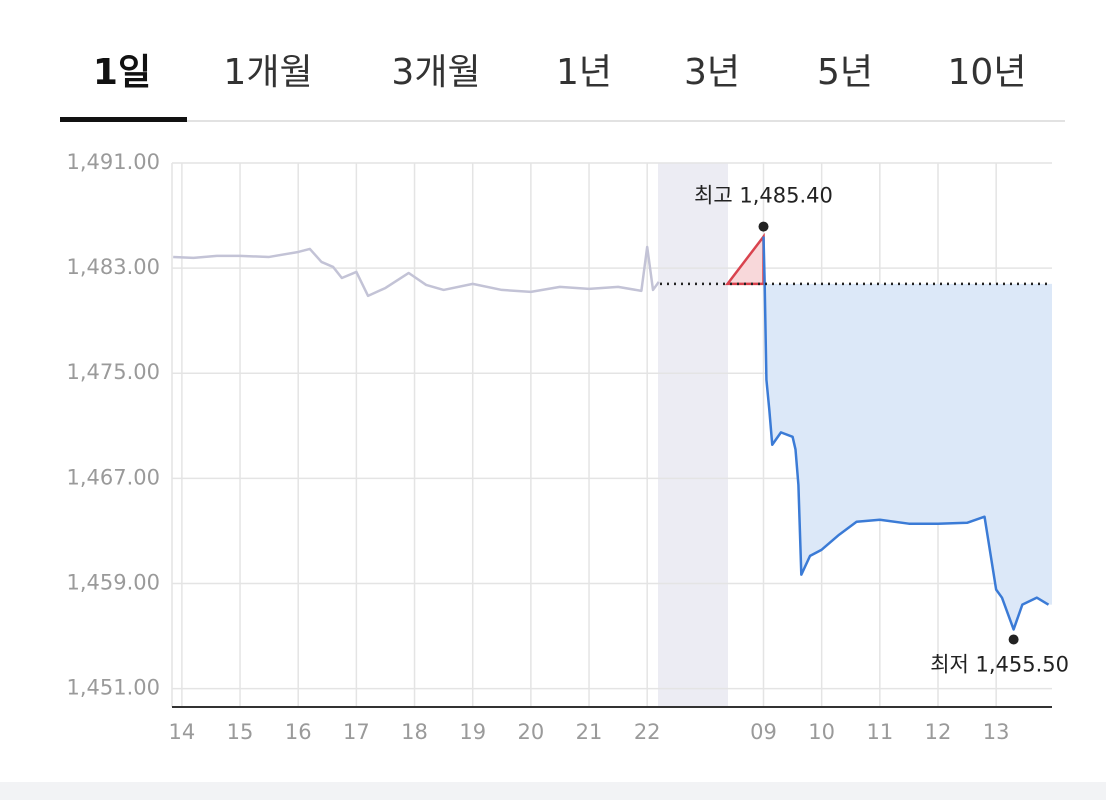 The image size is (1106, 800). I want to click on closed-market-band, so click(693, 435).